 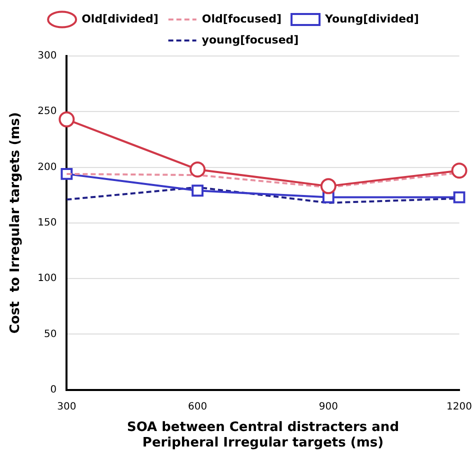 What do you see at coordinates (120, 19) in the screenshot?
I see `legend-label: Old[divided]` at bounding box center [120, 19].